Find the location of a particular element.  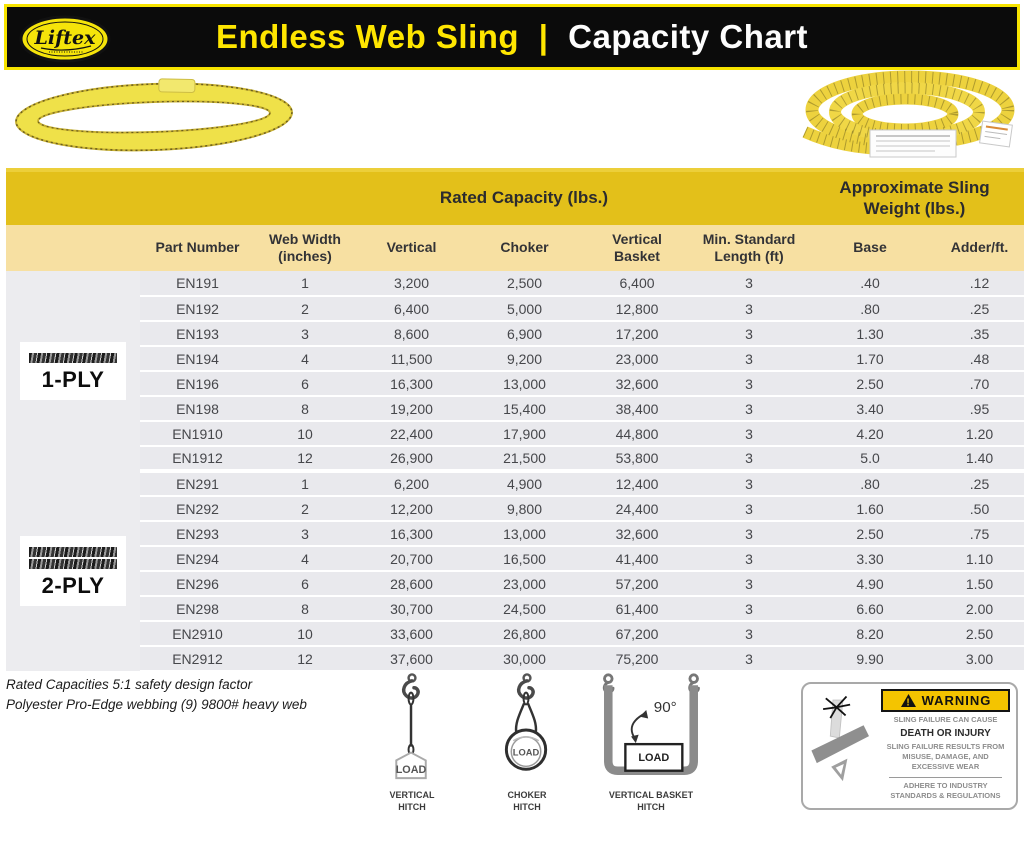

cell-part-number: EN198 is located at coordinates (197, 409).